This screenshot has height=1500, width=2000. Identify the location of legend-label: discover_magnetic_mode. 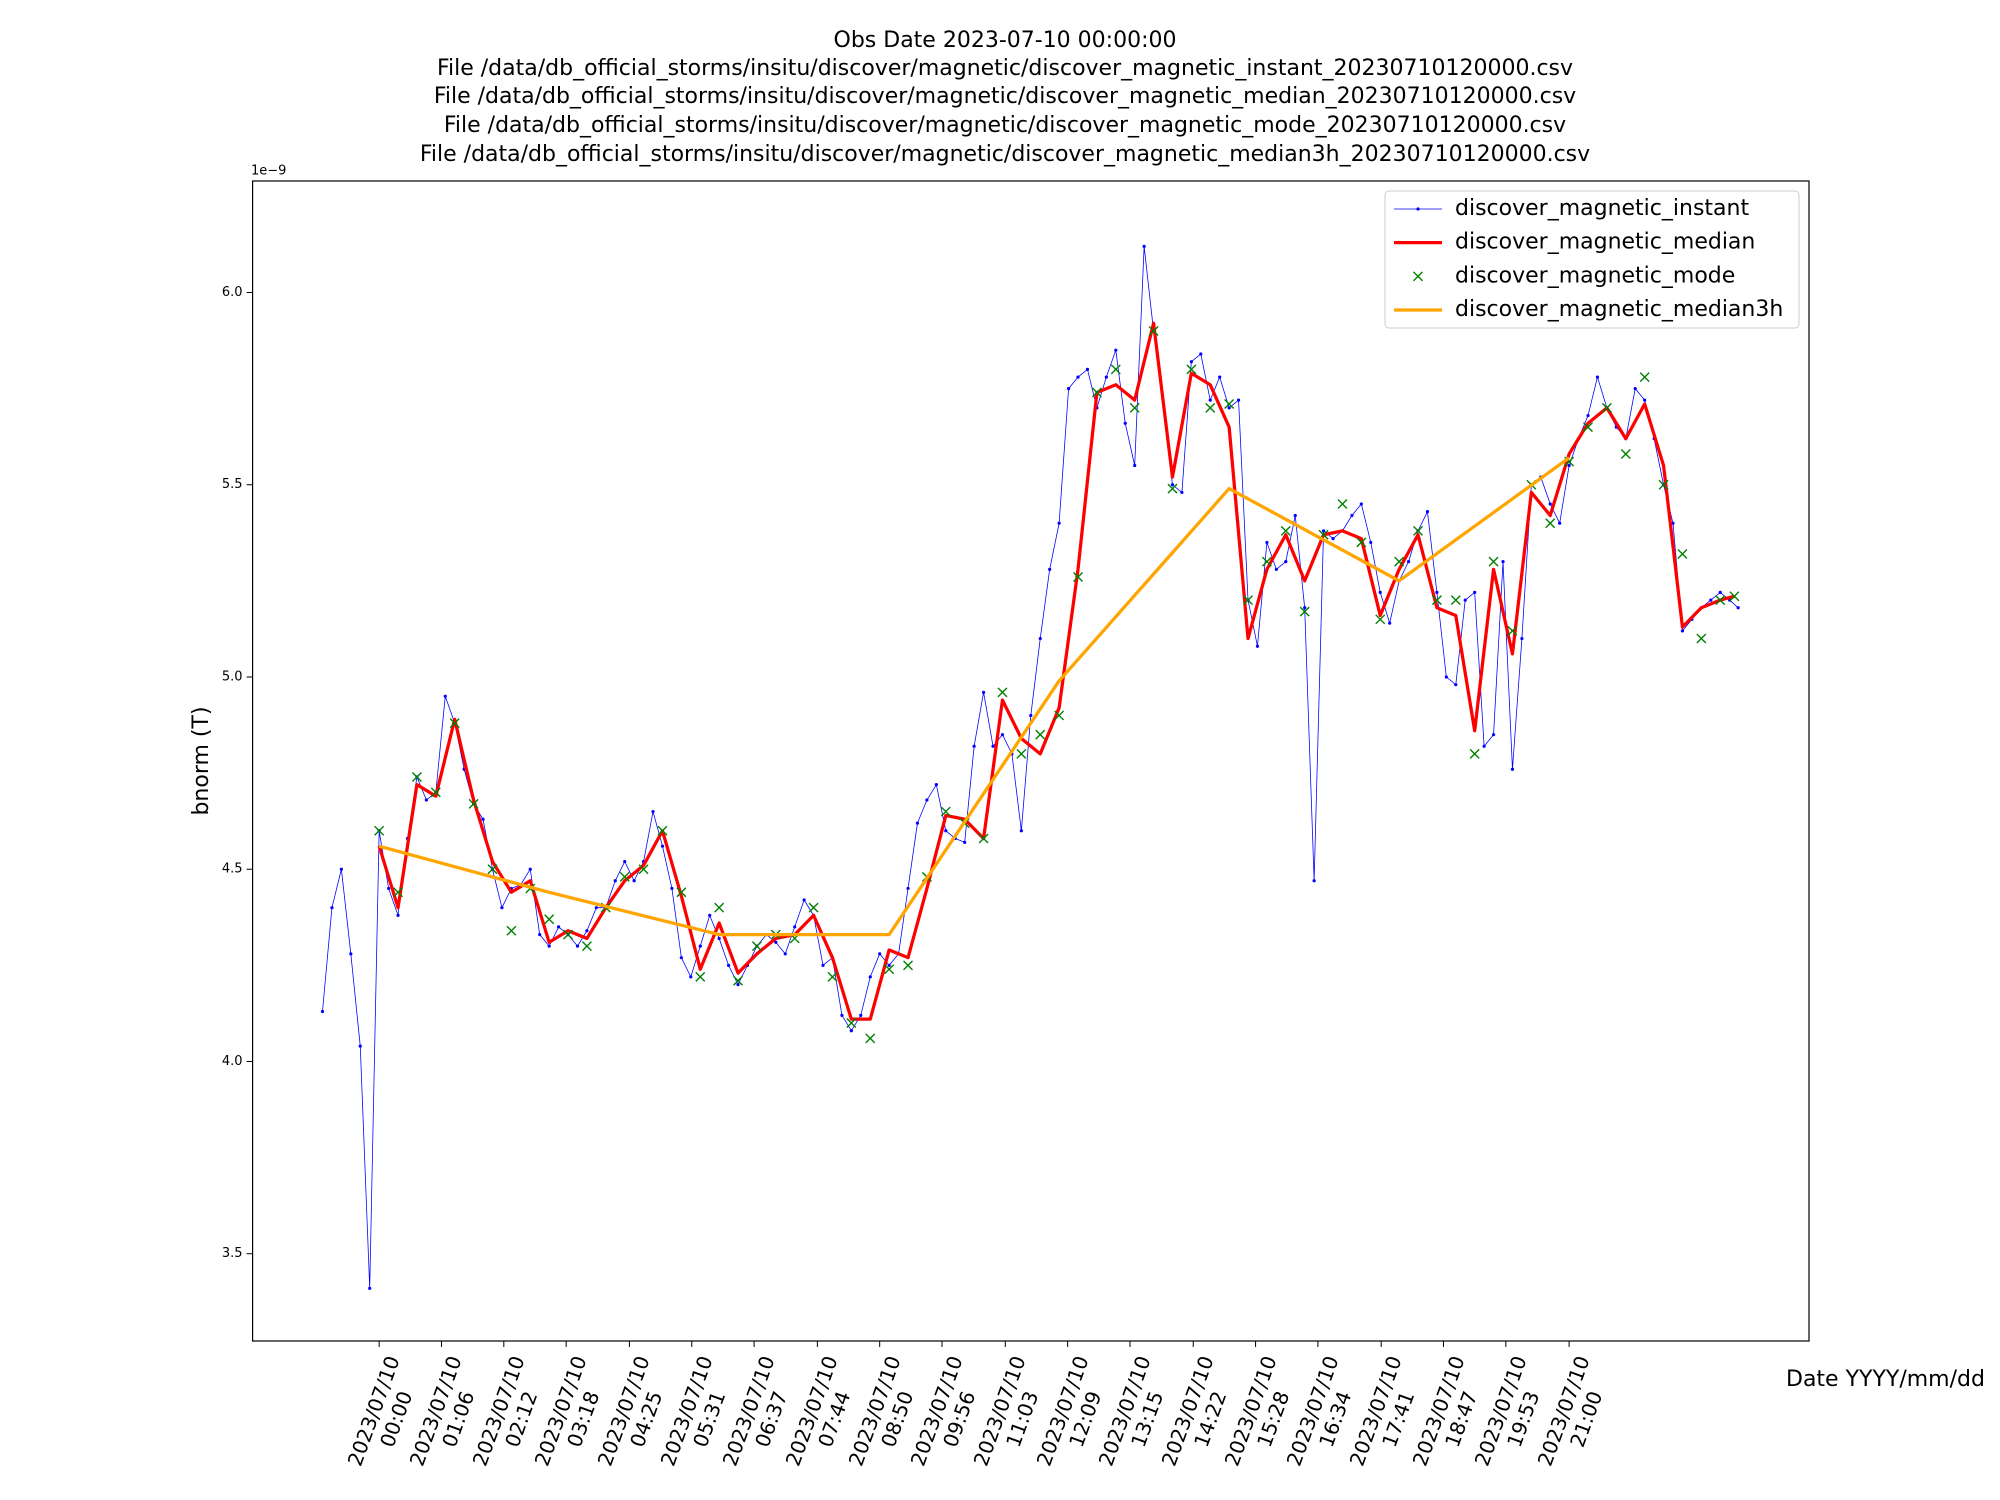
(1595, 275).